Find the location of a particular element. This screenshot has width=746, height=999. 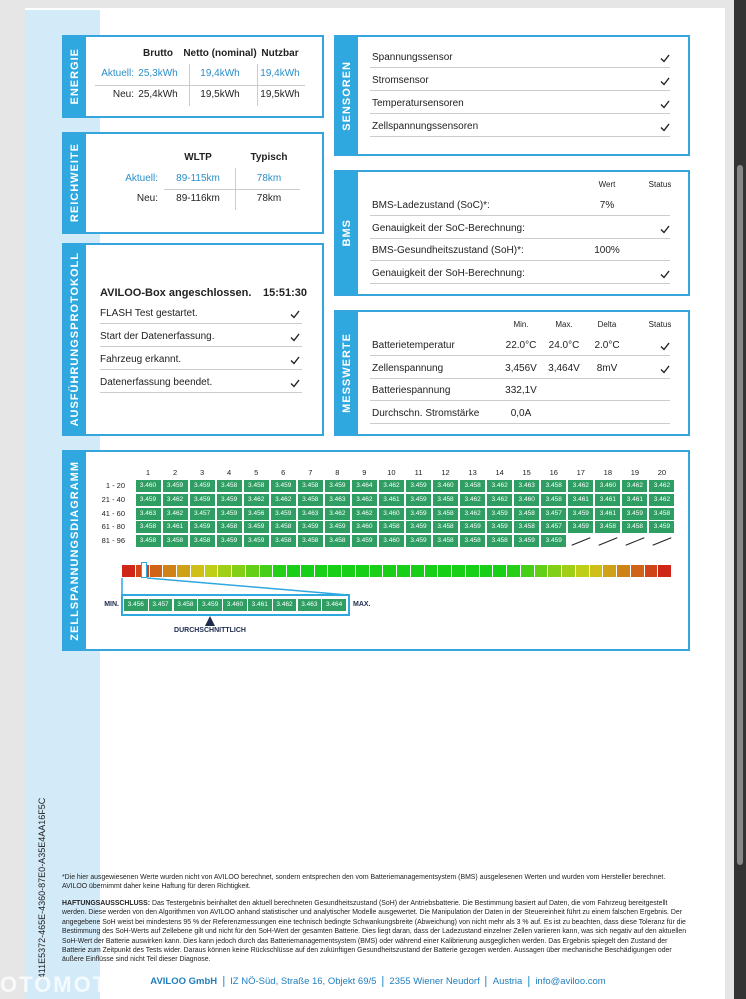

panel-header: ENERGIE is located at coordinates (75, 76).